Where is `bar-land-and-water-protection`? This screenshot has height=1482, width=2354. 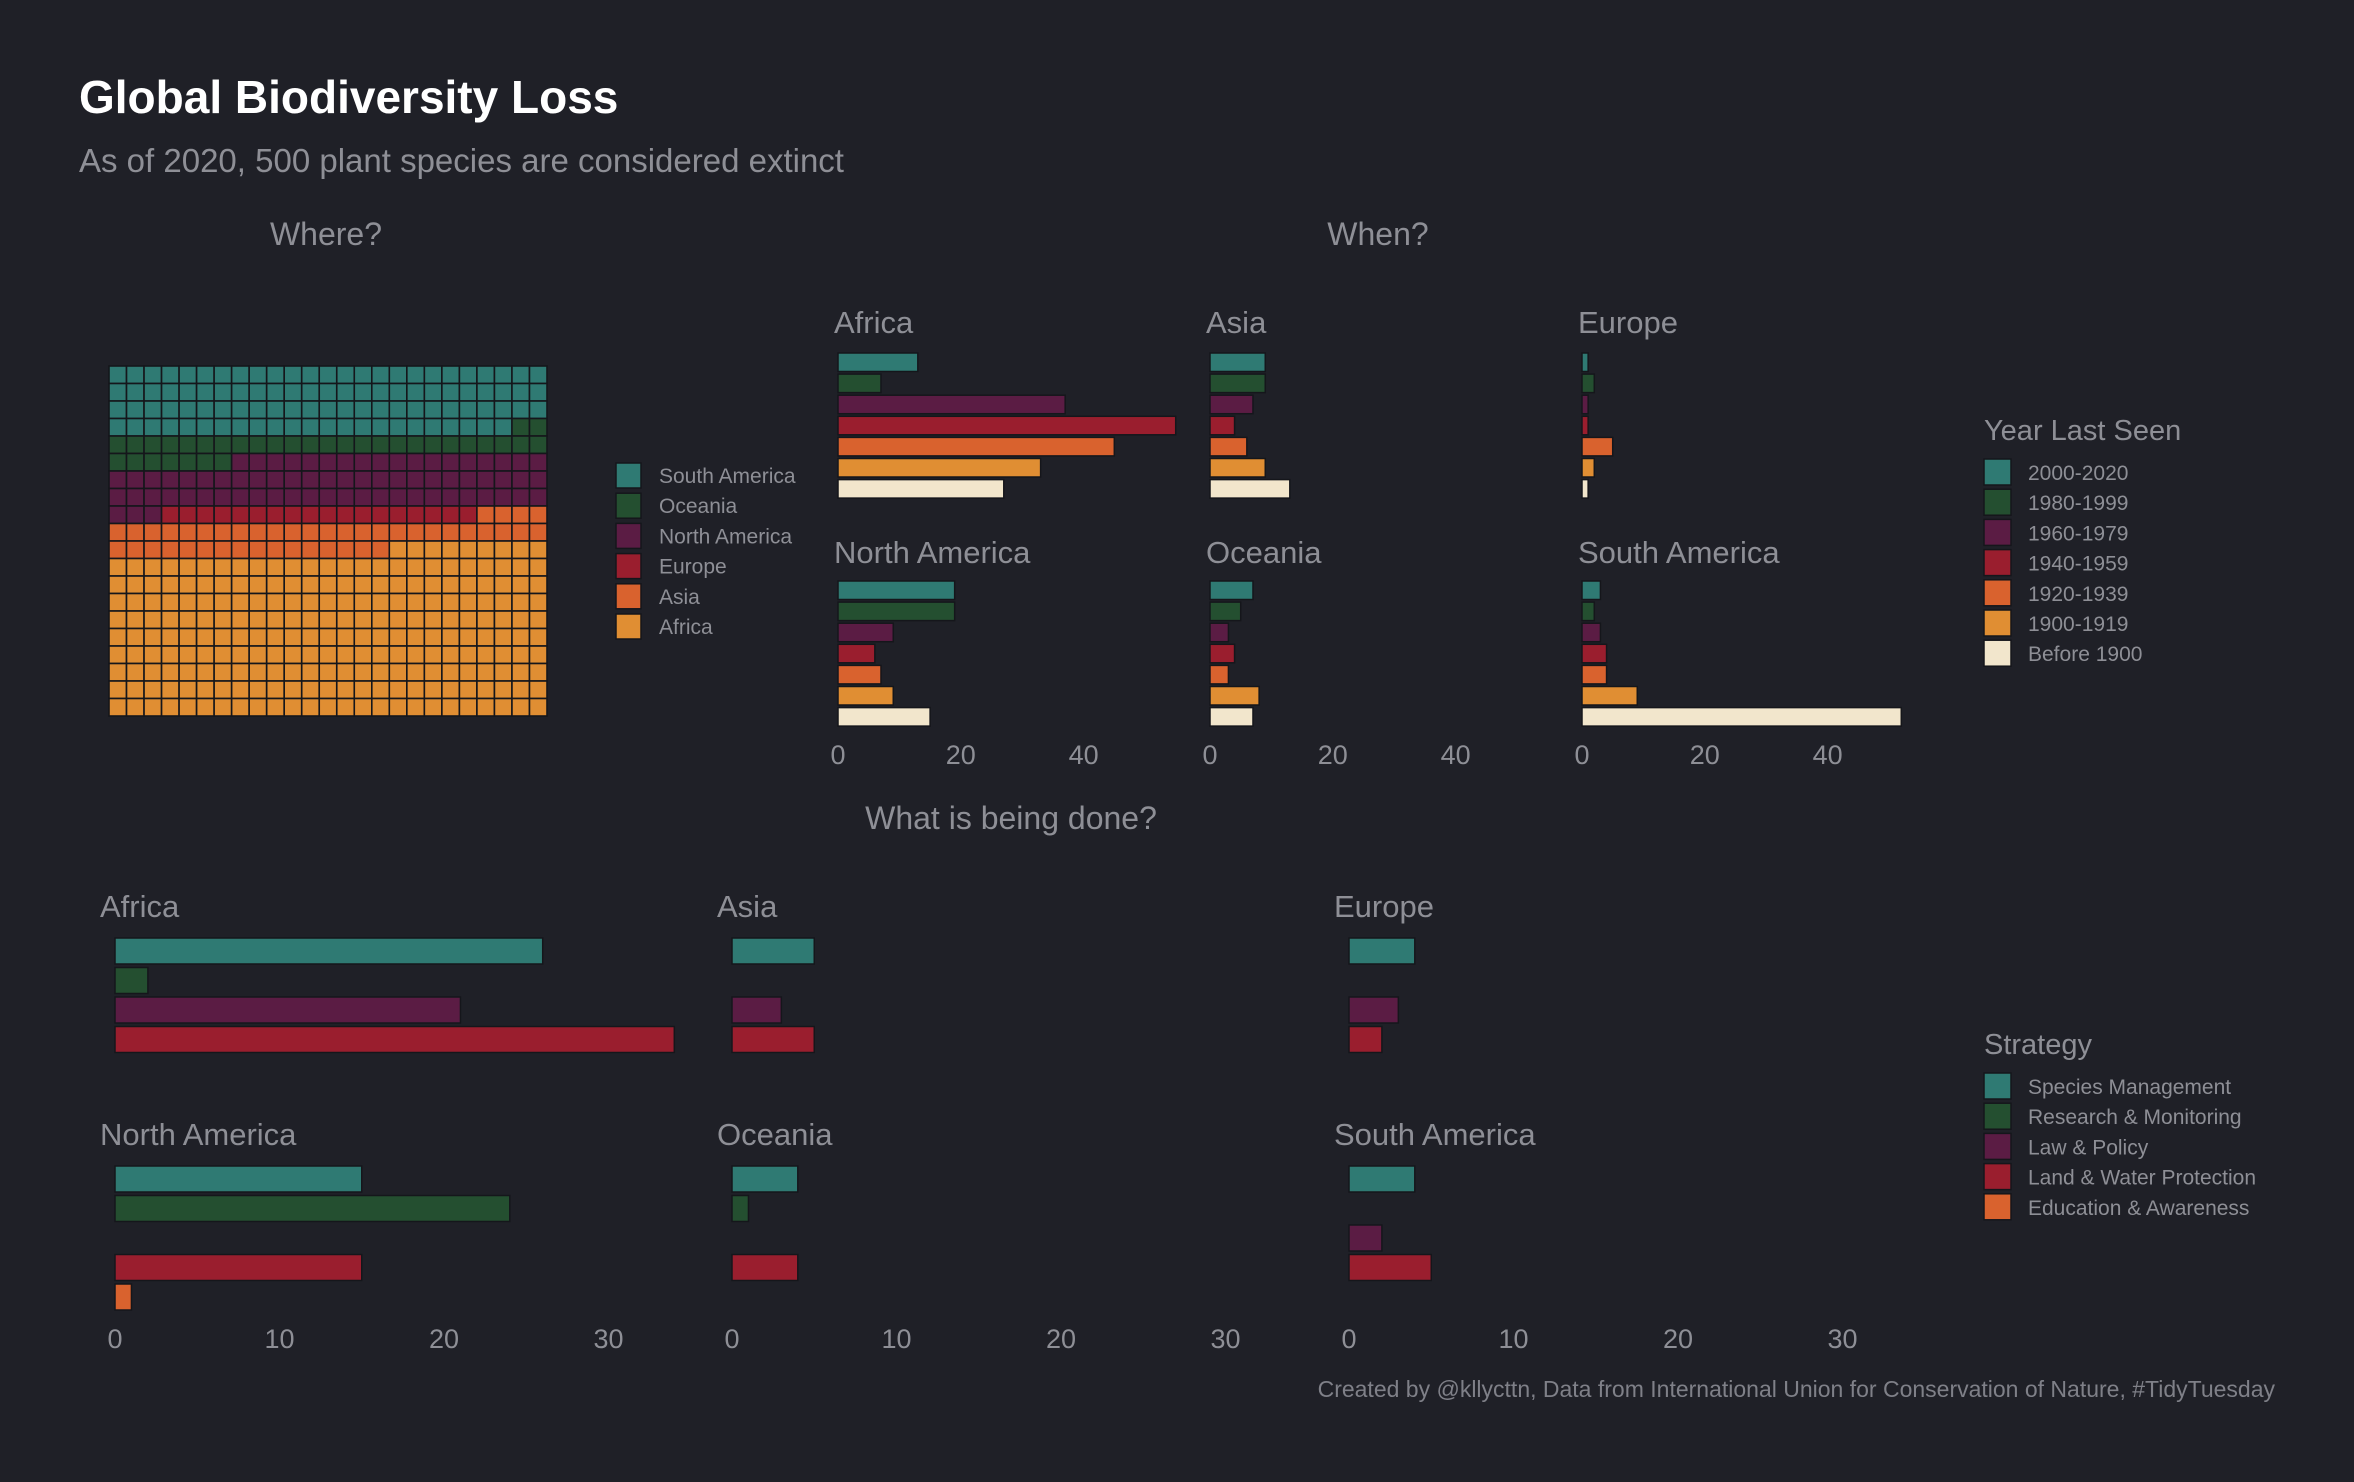
bar-land-and-water-protection is located at coordinates (1365, 1039).